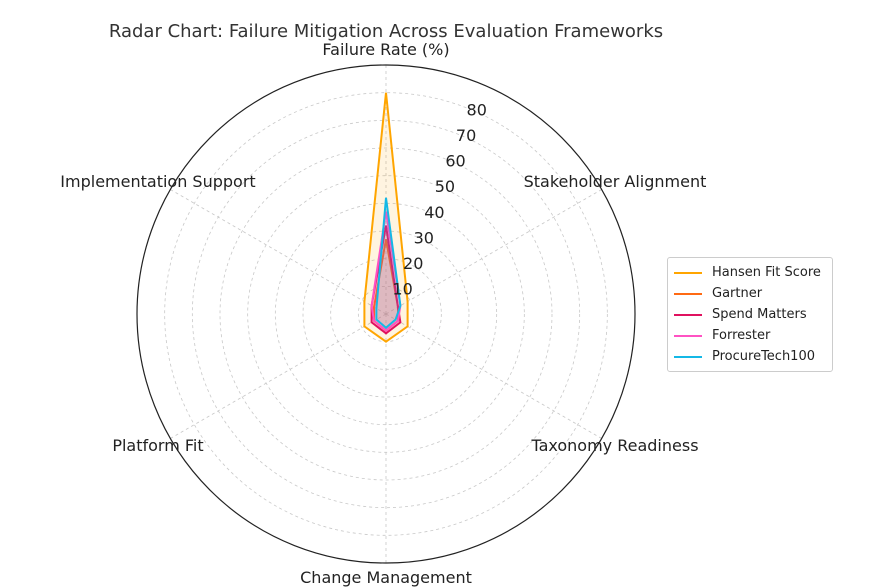  What do you see at coordinates (402, 288) in the screenshot?
I see `radial-tick-label: 10` at bounding box center [402, 288].